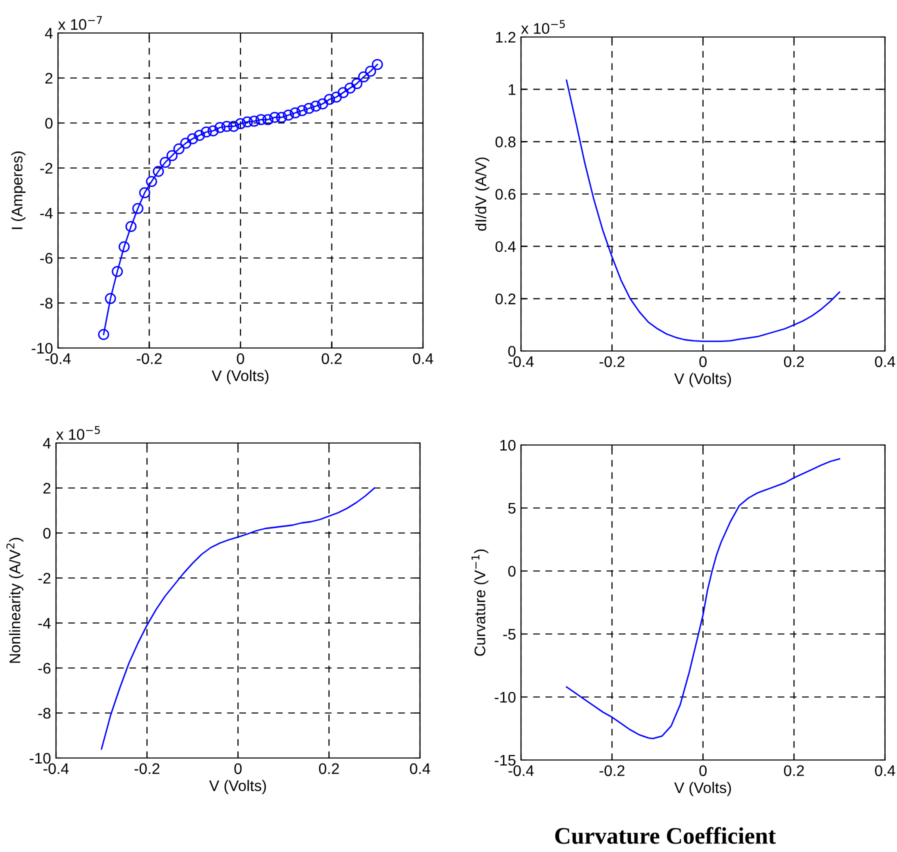 The image size is (897, 852). Describe the element at coordinates (46, 258) in the screenshot. I see `y-tick-label: -6` at that location.